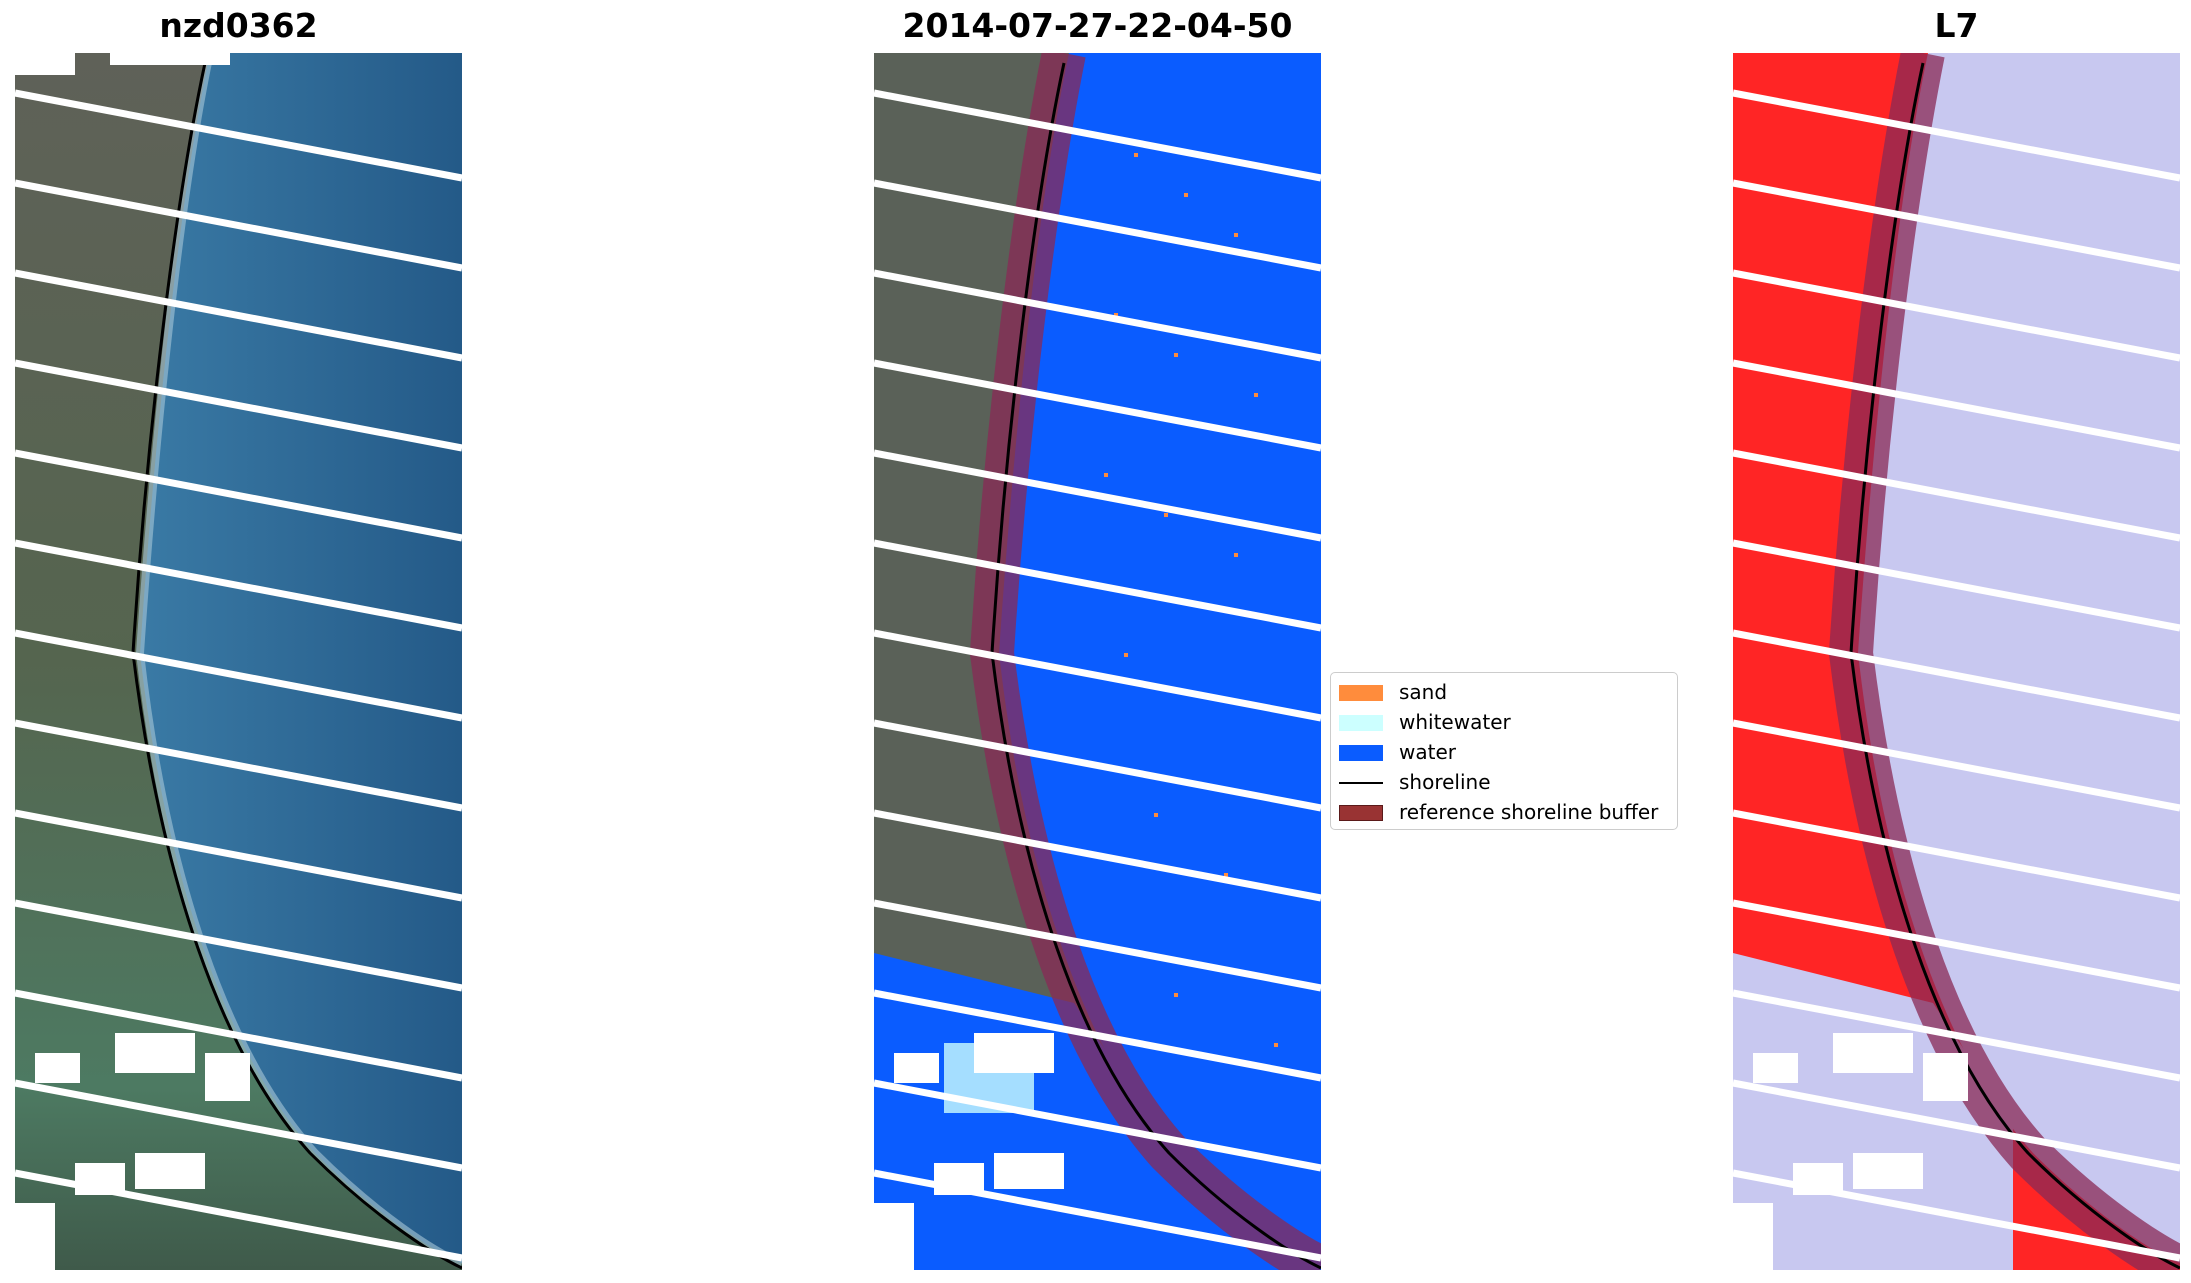  What do you see at coordinates (1361, 753) in the screenshot?
I see `legend-swatch-water` at bounding box center [1361, 753].